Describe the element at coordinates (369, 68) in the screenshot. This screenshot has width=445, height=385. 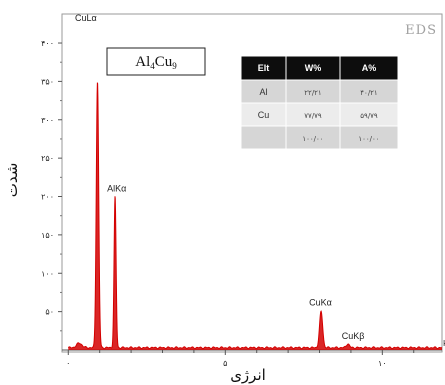
I see `table-header-label: A%` at that location.